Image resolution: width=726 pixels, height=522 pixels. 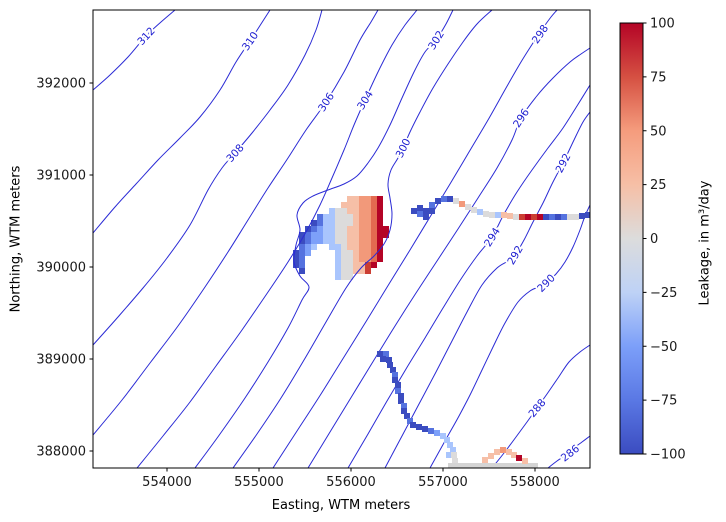 I want to click on contour-label-306: 306, so click(x=326, y=102).